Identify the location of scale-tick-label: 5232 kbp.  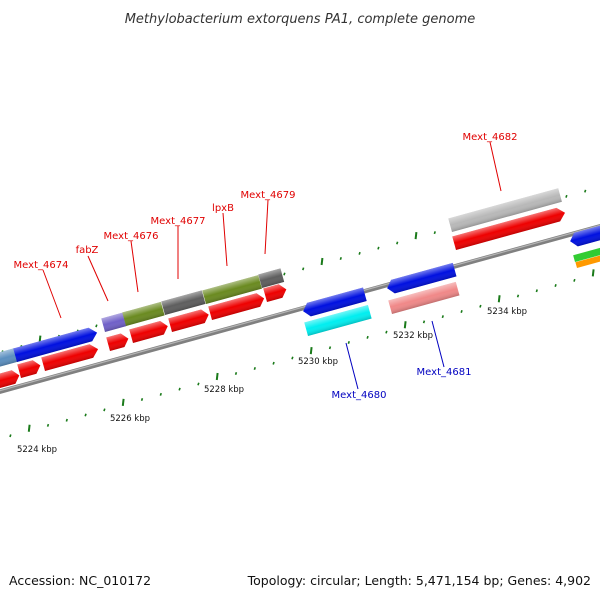
(413, 336).